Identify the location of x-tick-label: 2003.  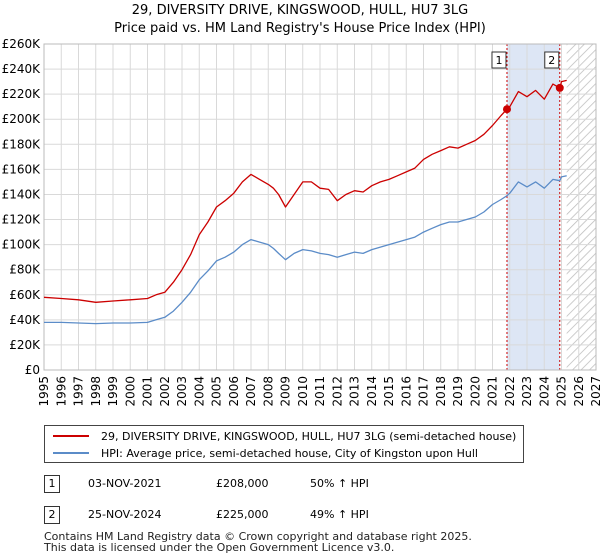
(182, 391).